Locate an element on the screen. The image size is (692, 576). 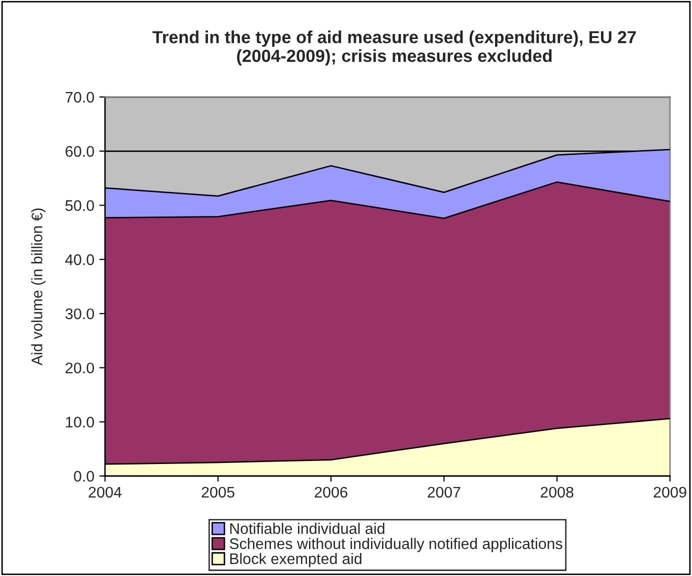
x-tick-label: 2005 is located at coordinates (218, 492).